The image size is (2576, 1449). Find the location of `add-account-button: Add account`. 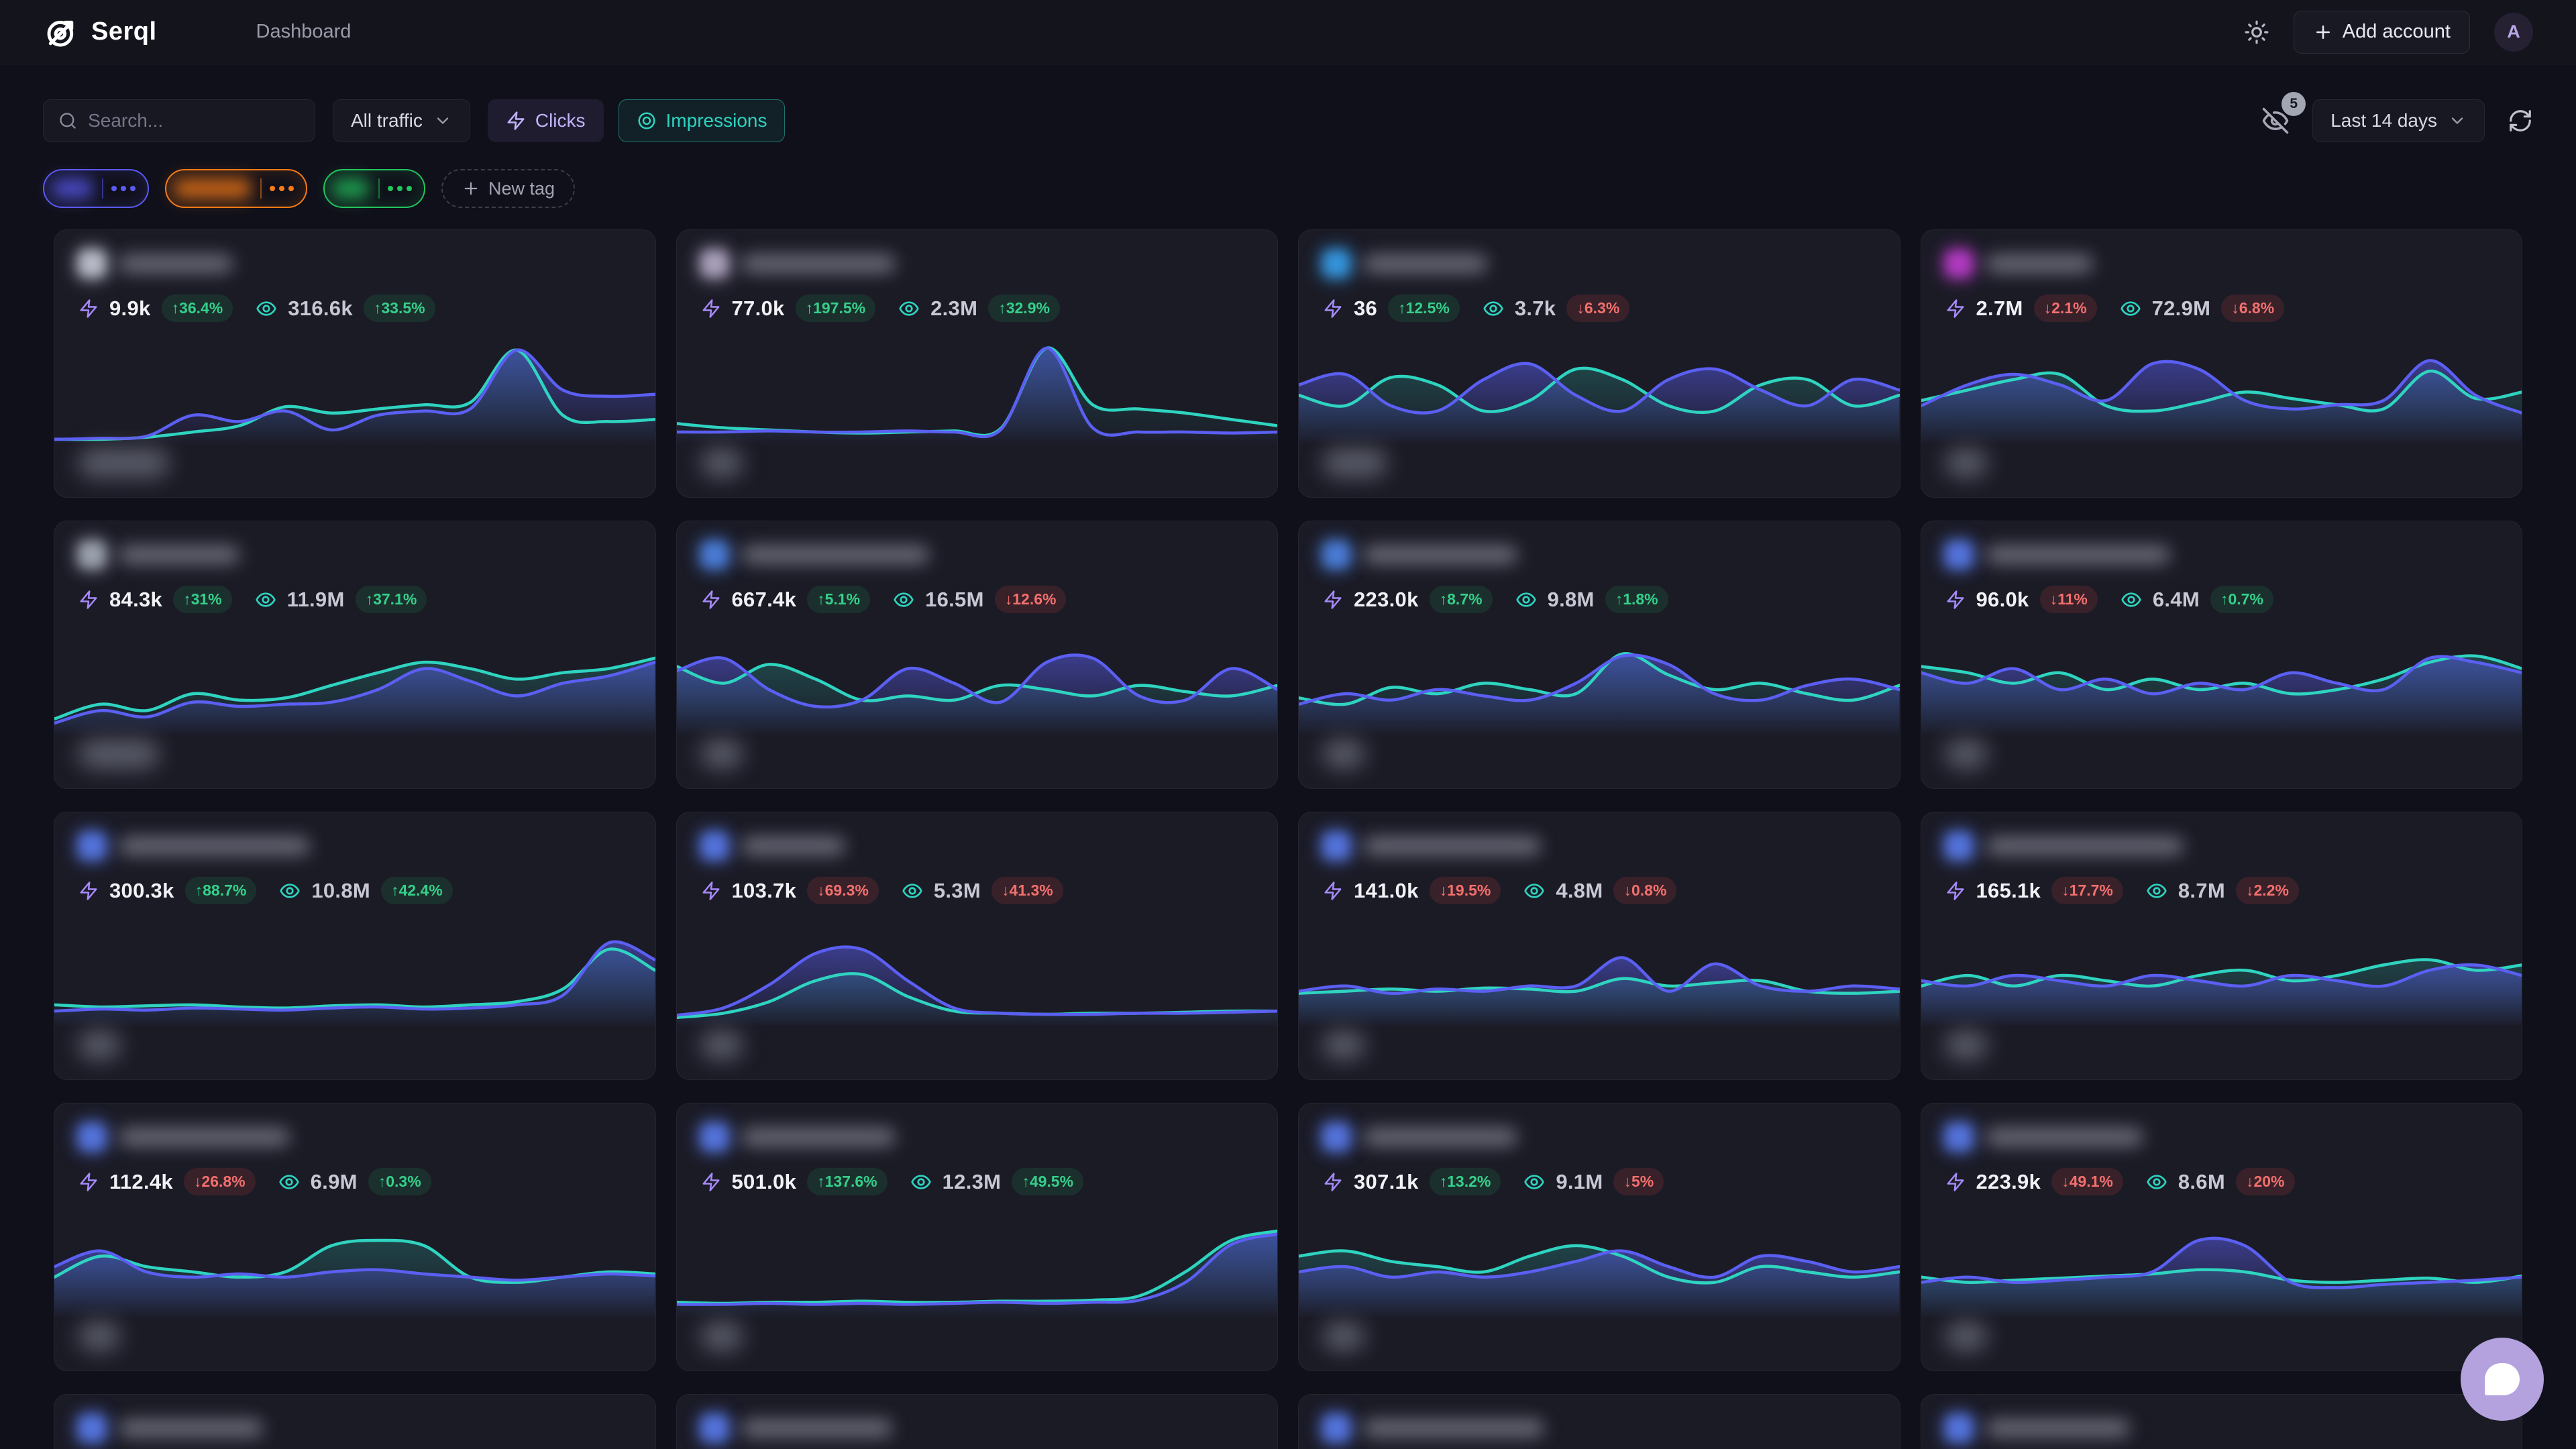

add-account-button: Add account is located at coordinates (2381, 32).